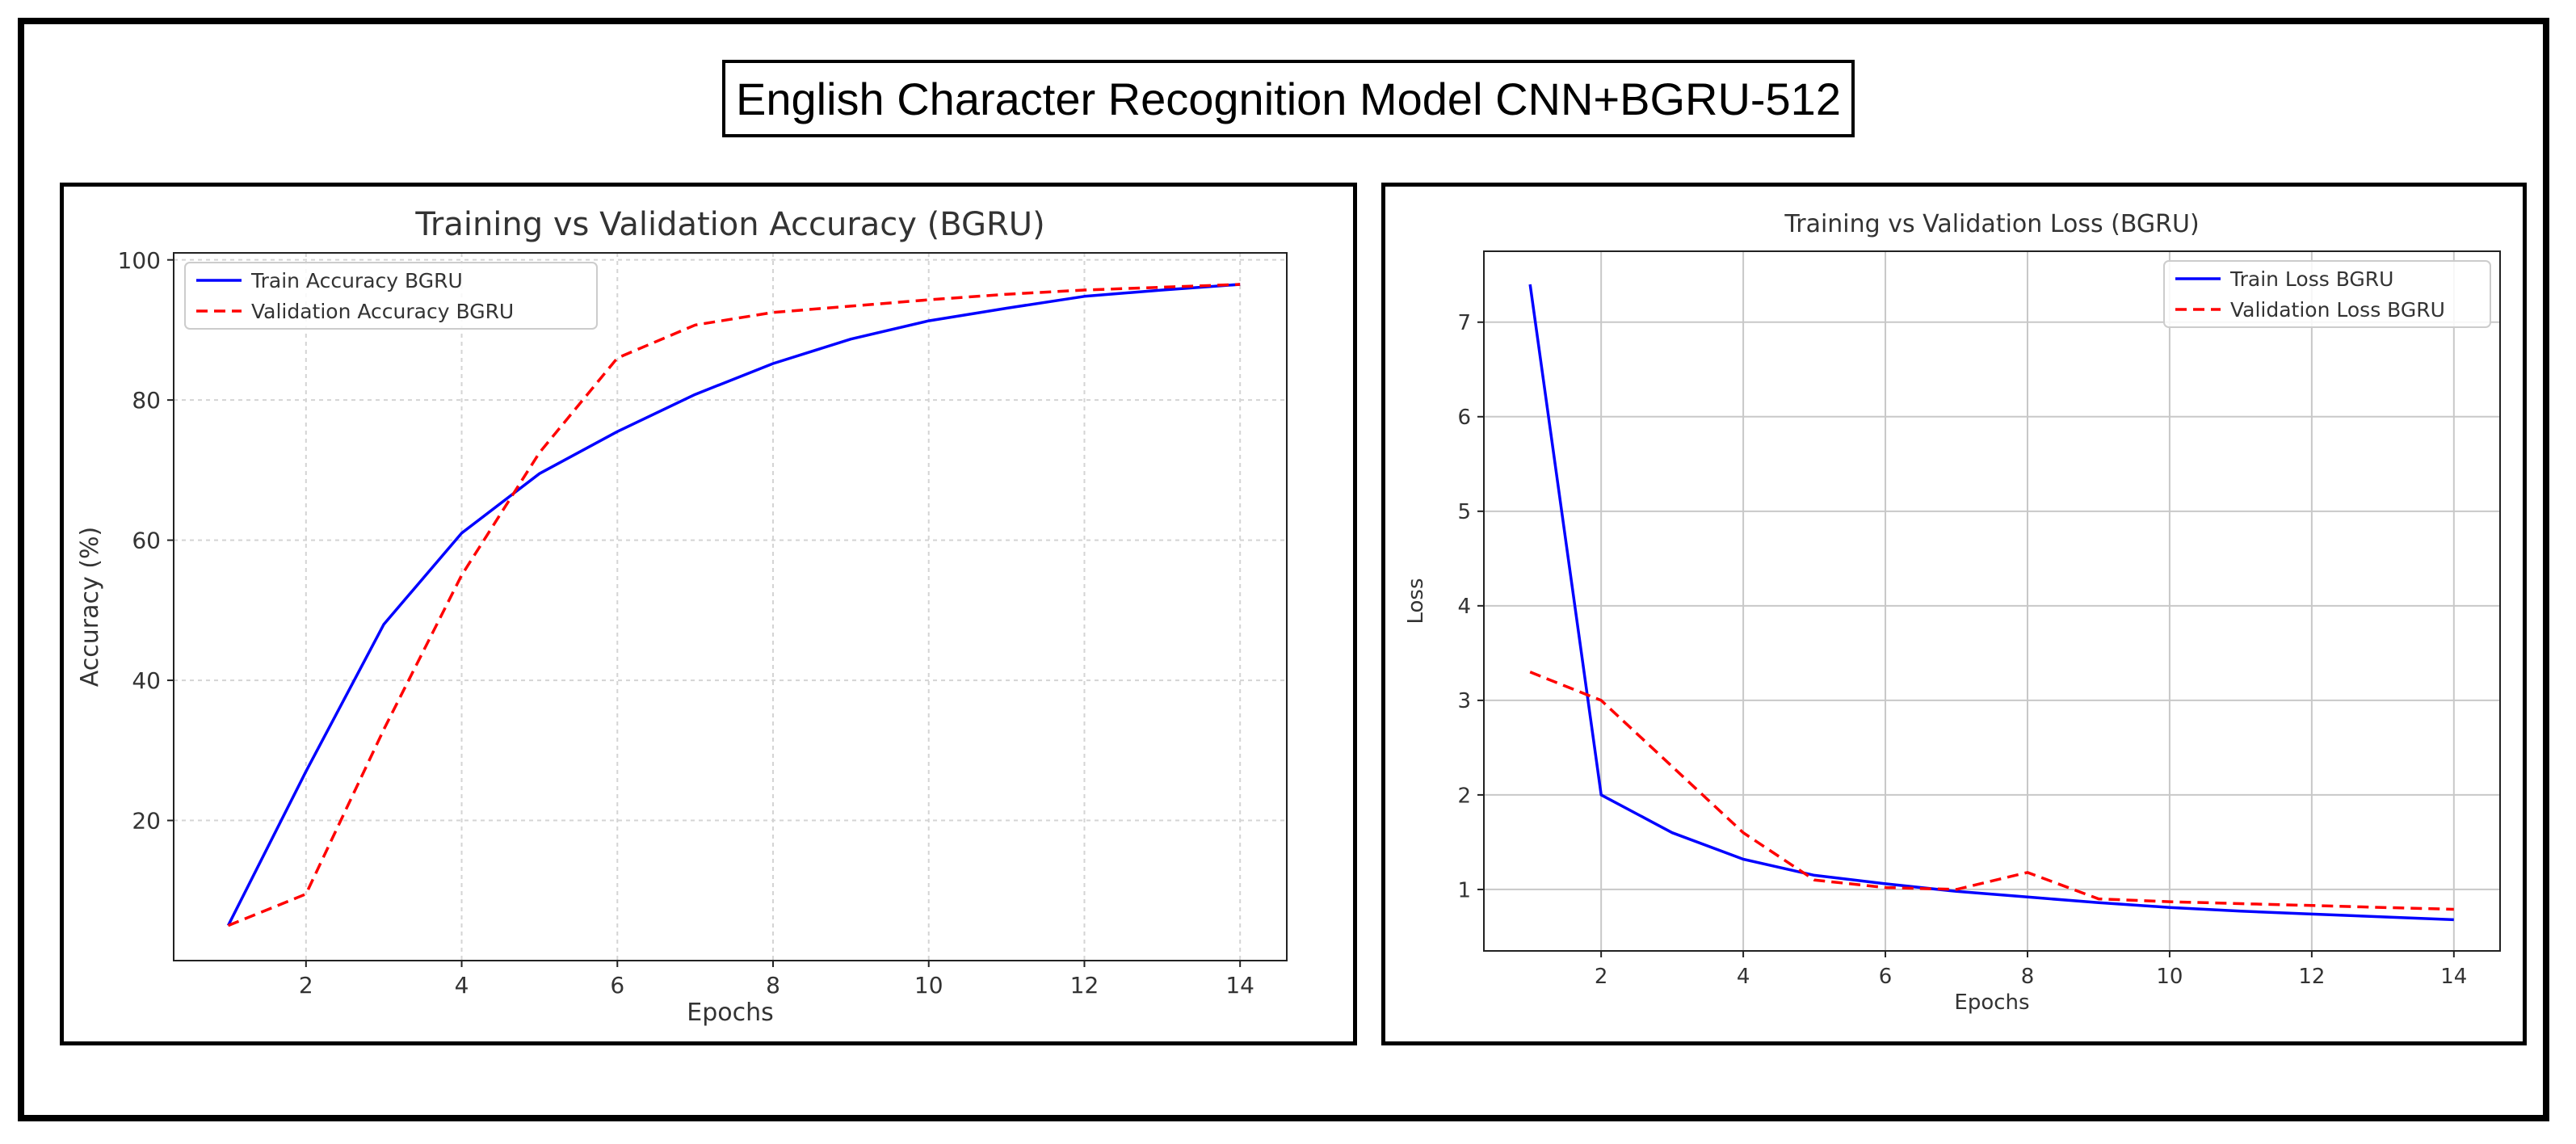  Describe the element at coordinates (1464, 796) in the screenshot. I see `y-tick-label: 2` at that location.